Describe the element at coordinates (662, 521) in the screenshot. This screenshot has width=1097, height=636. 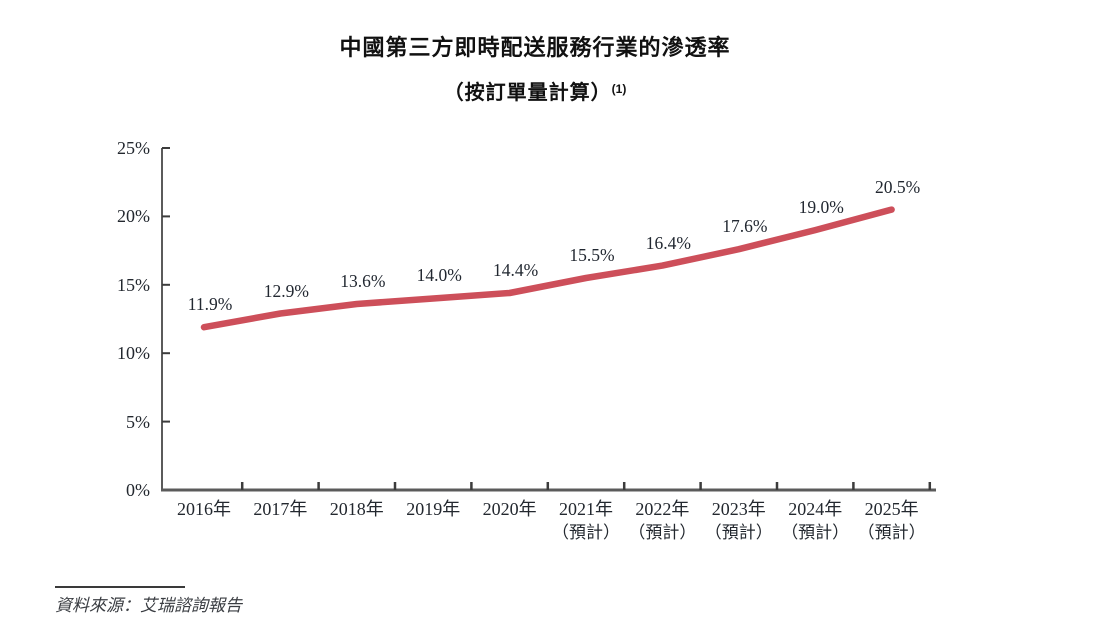
I see `x-axis-label: 2022年 （預計）` at that location.